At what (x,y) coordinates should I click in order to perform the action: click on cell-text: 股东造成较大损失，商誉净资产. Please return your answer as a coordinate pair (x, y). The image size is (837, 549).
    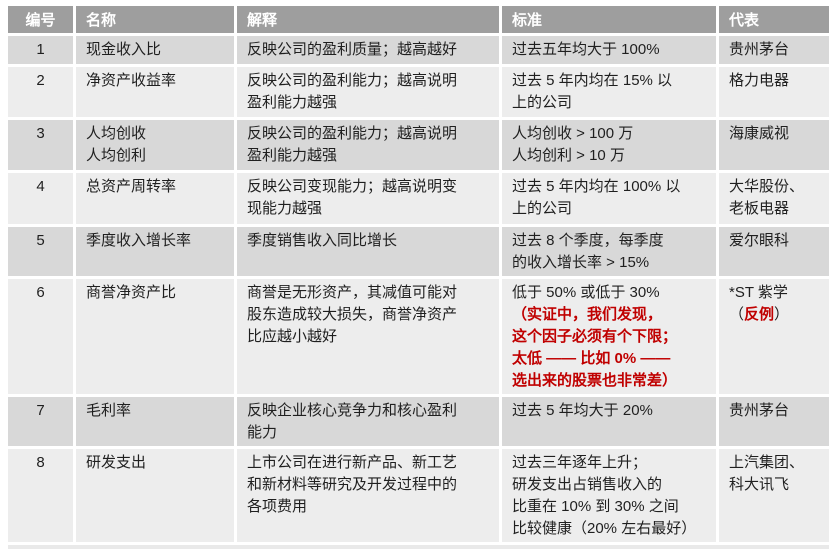
    Looking at the image, I should click on (352, 314).